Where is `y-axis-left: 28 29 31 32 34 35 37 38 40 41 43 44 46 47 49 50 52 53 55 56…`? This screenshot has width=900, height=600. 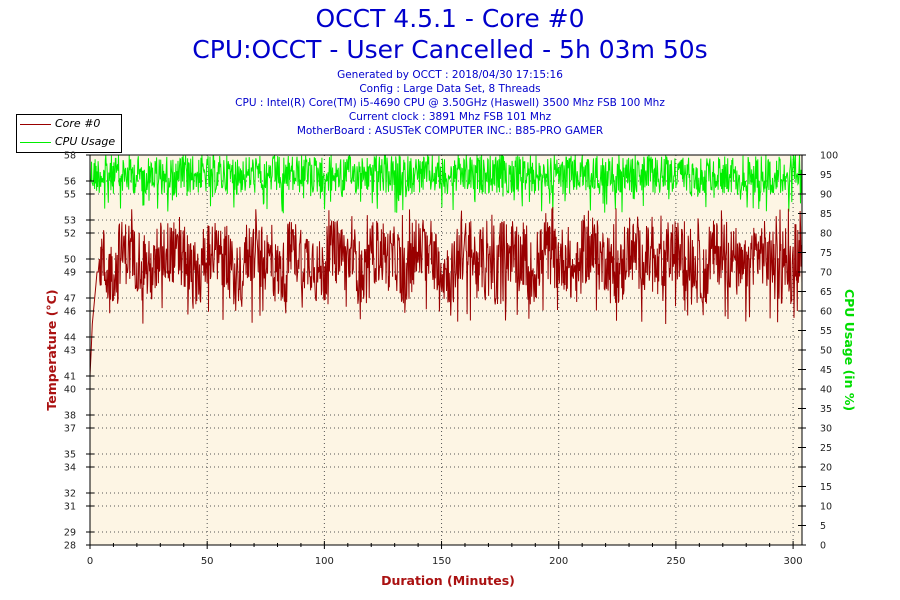 y-axis-left: 28 29 31 32 34 35 37 38 40 41 43 44 46 47 49 50 52 53 55 56… is located at coordinates (79, 351).